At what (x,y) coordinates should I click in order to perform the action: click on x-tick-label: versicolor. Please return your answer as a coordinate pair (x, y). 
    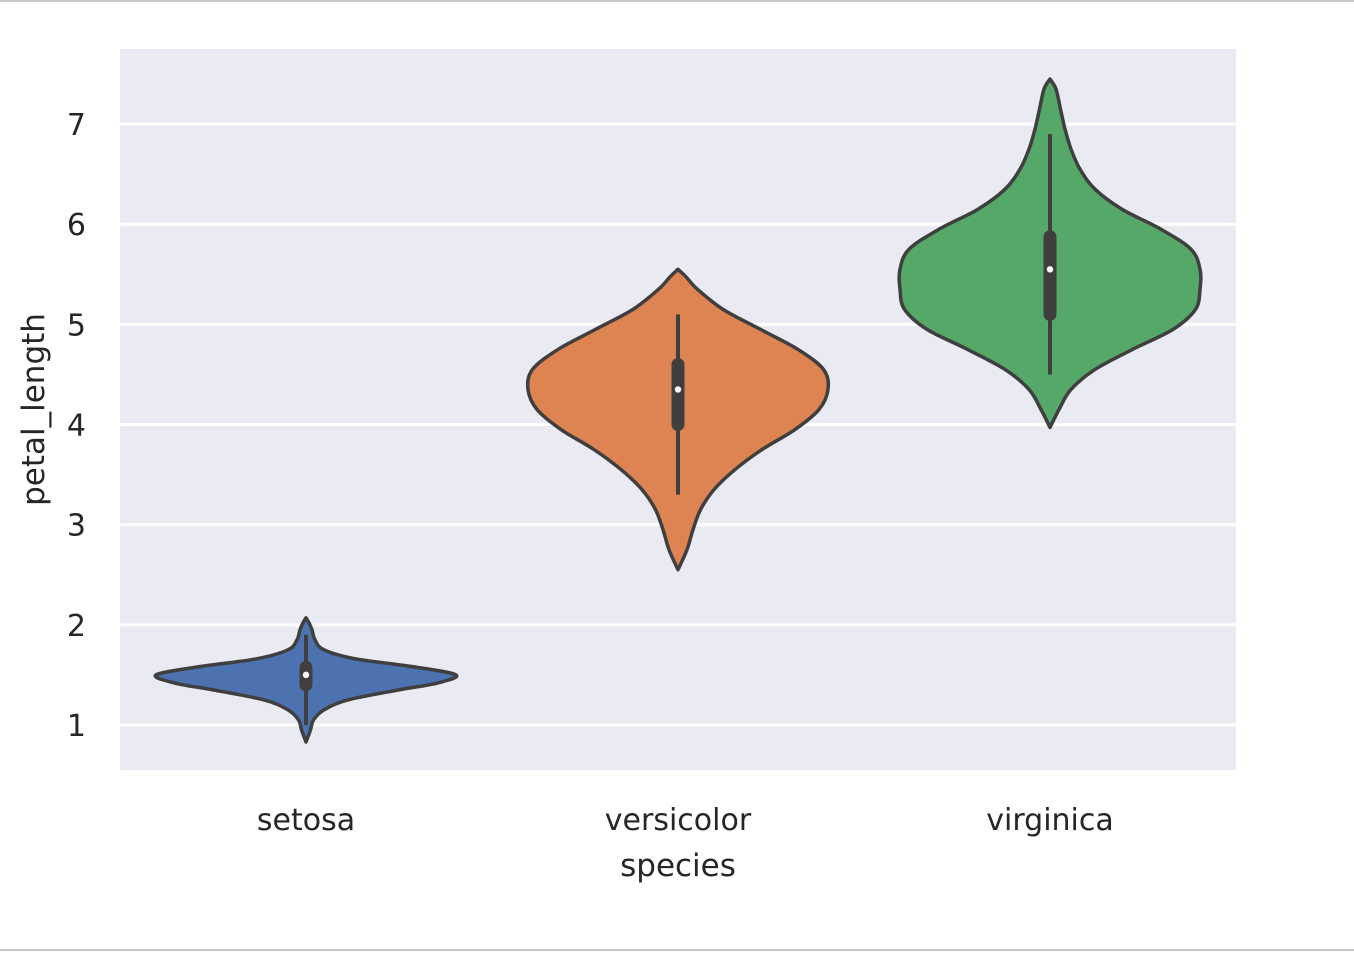
    Looking at the image, I should click on (678, 820).